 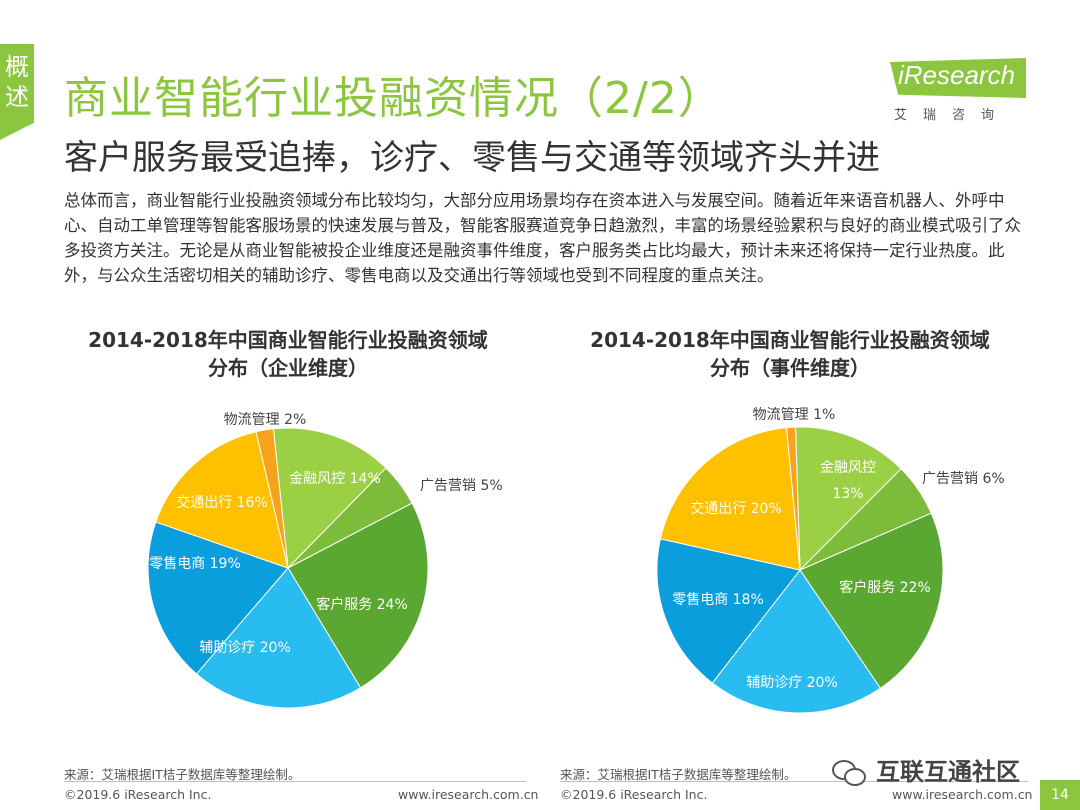 What do you see at coordinates (790, 368) in the screenshot?
I see `chart-title-event-line2: 分布（事件维度）` at bounding box center [790, 368].